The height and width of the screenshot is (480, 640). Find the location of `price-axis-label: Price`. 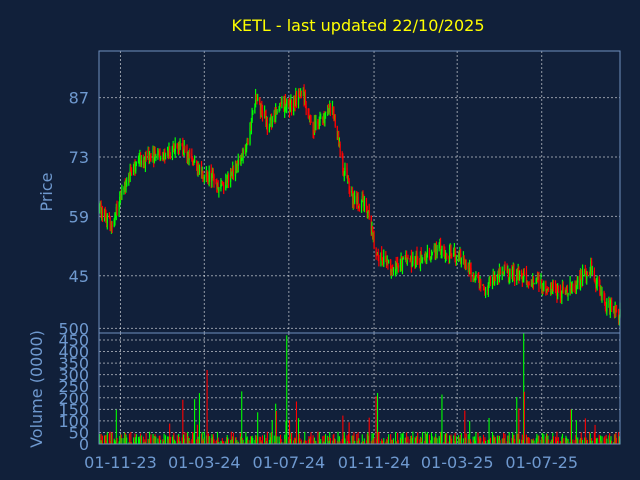

price-axis-label: Price is located at coordinates (46, 191).